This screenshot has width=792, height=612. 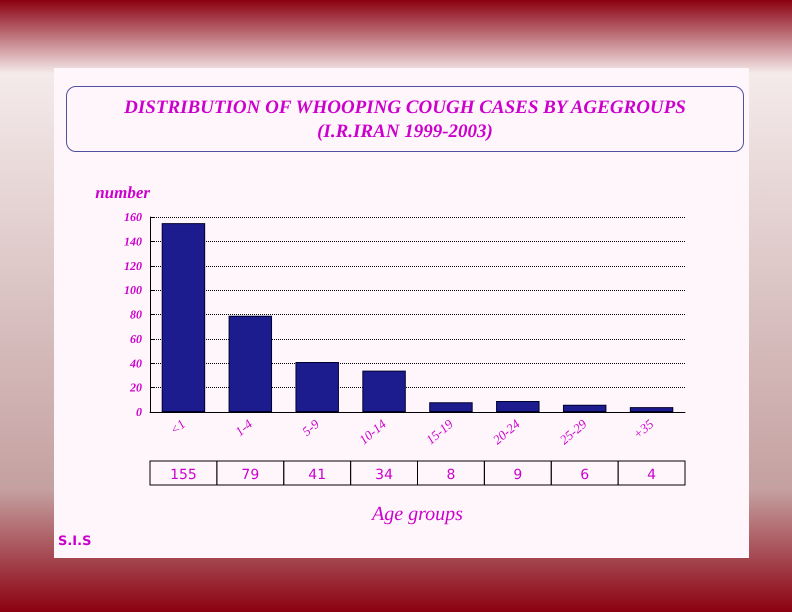 What do you see at coordinates (75, 541) in the screenshot?
I see `text: S.I.S` at bounding box center [75, 541].